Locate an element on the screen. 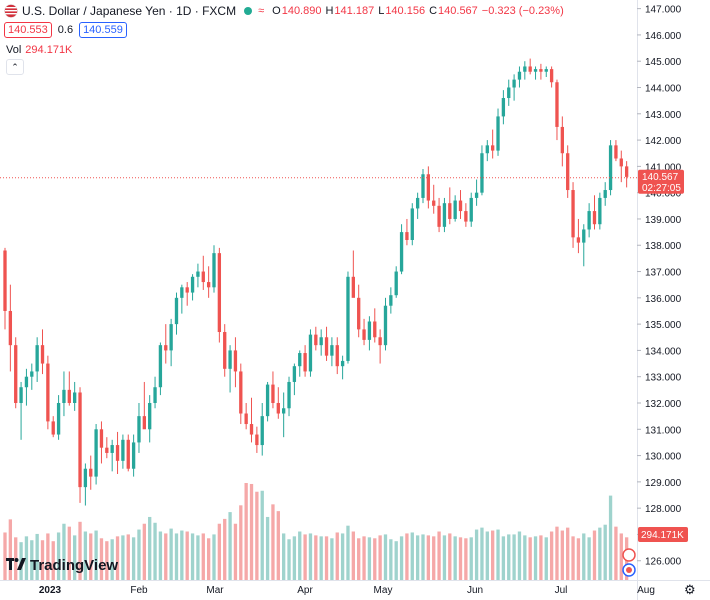 Image resolution: width=710 pixels, height=600 pixels. y-tick-label: 134.000 is located at coordinates (663, 351).